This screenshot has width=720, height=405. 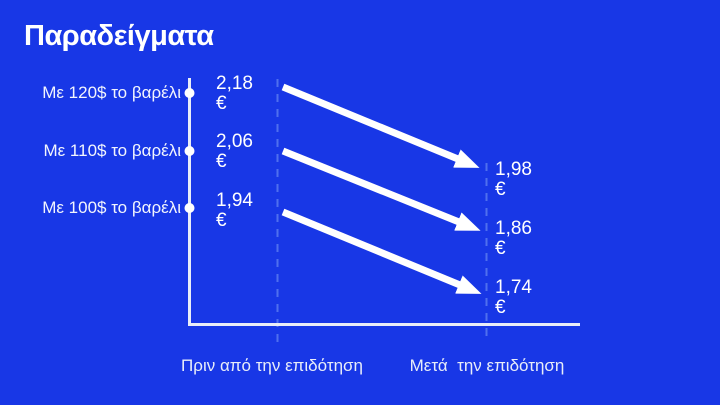 I want to click on before-value-120: 2,18 €, so click(x=234, y=94).